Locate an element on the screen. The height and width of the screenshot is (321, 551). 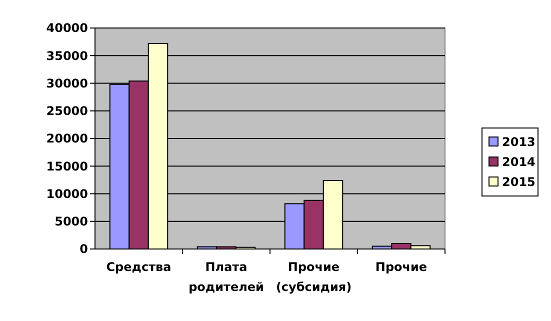
legend-label: 2015 is located at coordinates (519, 182).